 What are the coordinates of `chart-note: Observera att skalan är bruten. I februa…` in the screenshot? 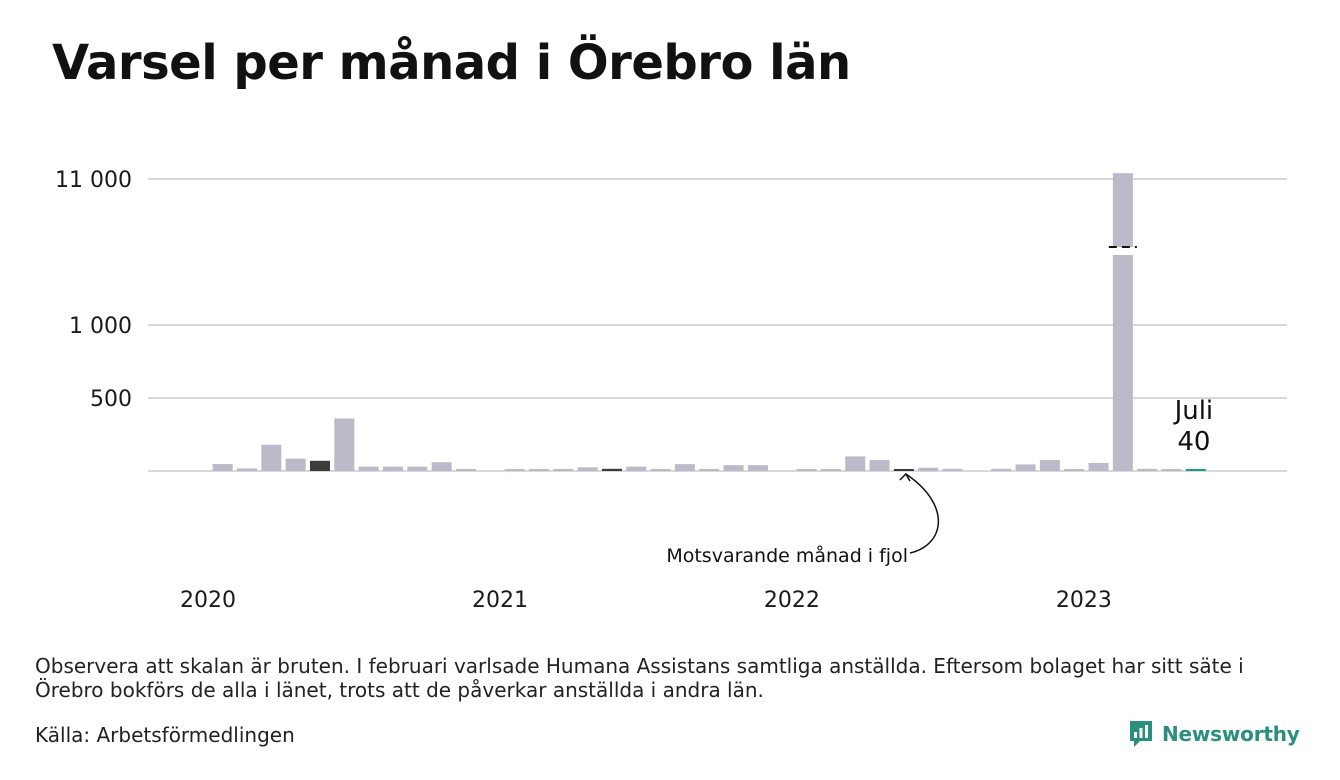 It's located at (639, 678).